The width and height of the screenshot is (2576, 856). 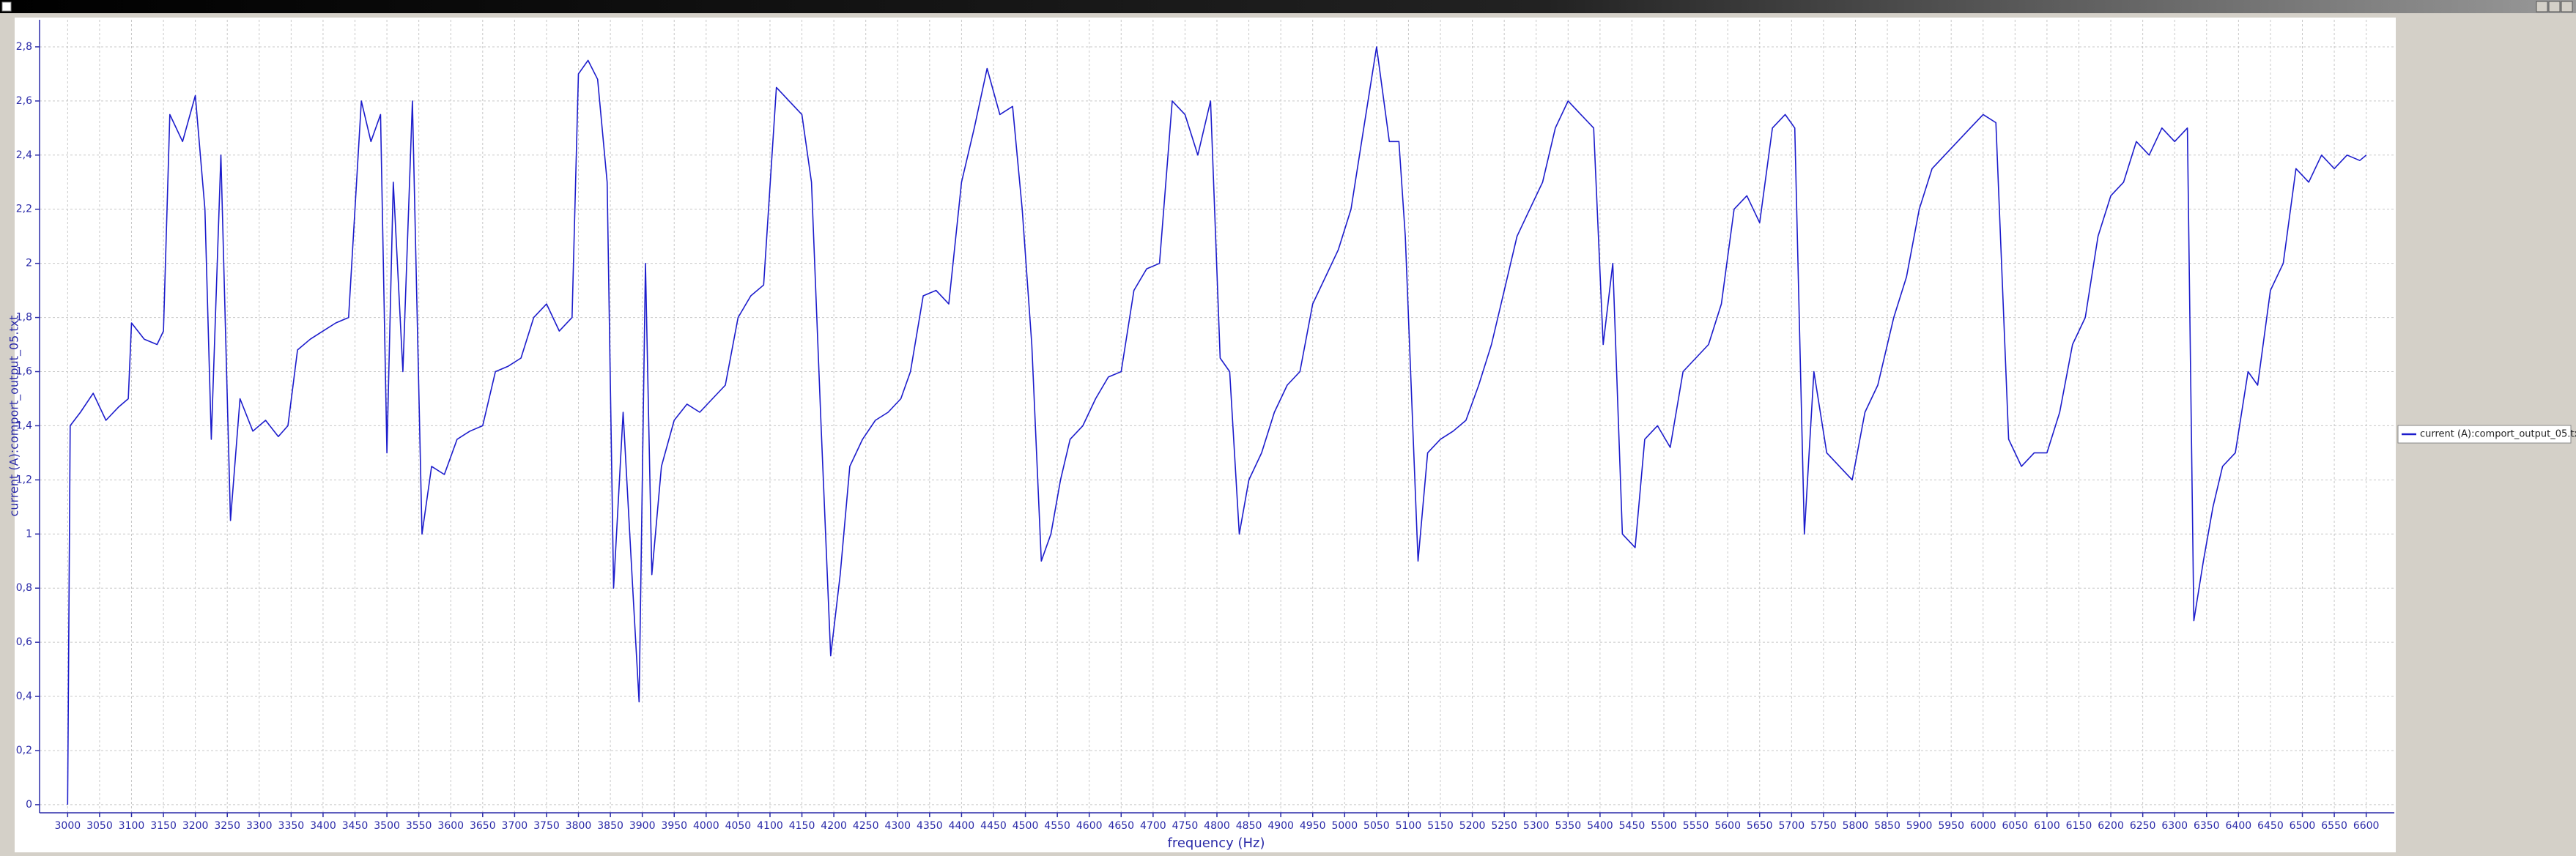 What do you see at coordinates (2015, 826) in the screenshot?
I see `x-tick-label: 6050` at bounding box center [2015, 826].